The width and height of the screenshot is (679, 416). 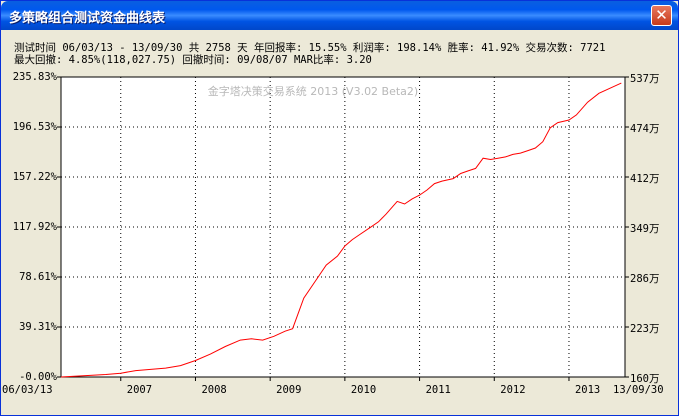 I want to click on chart-watermark: 金字塔决策交易系统 2013 (V3.02 Beta2), so click(x=313, y=91).